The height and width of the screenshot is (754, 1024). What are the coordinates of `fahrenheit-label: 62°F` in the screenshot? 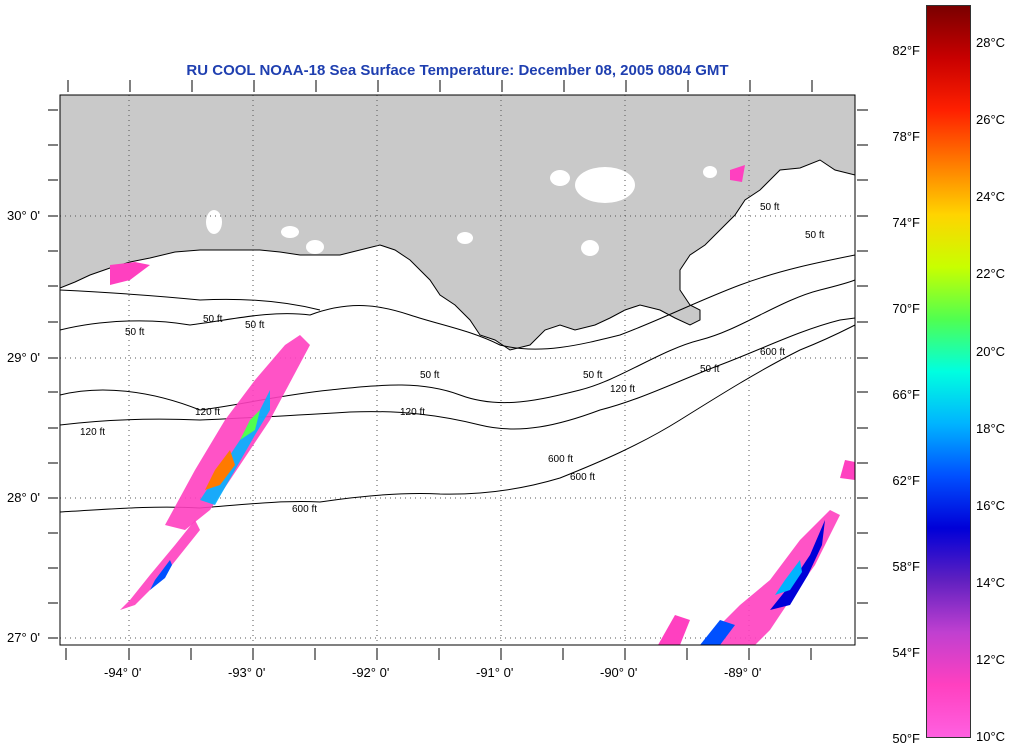 It's located at (906, 480).